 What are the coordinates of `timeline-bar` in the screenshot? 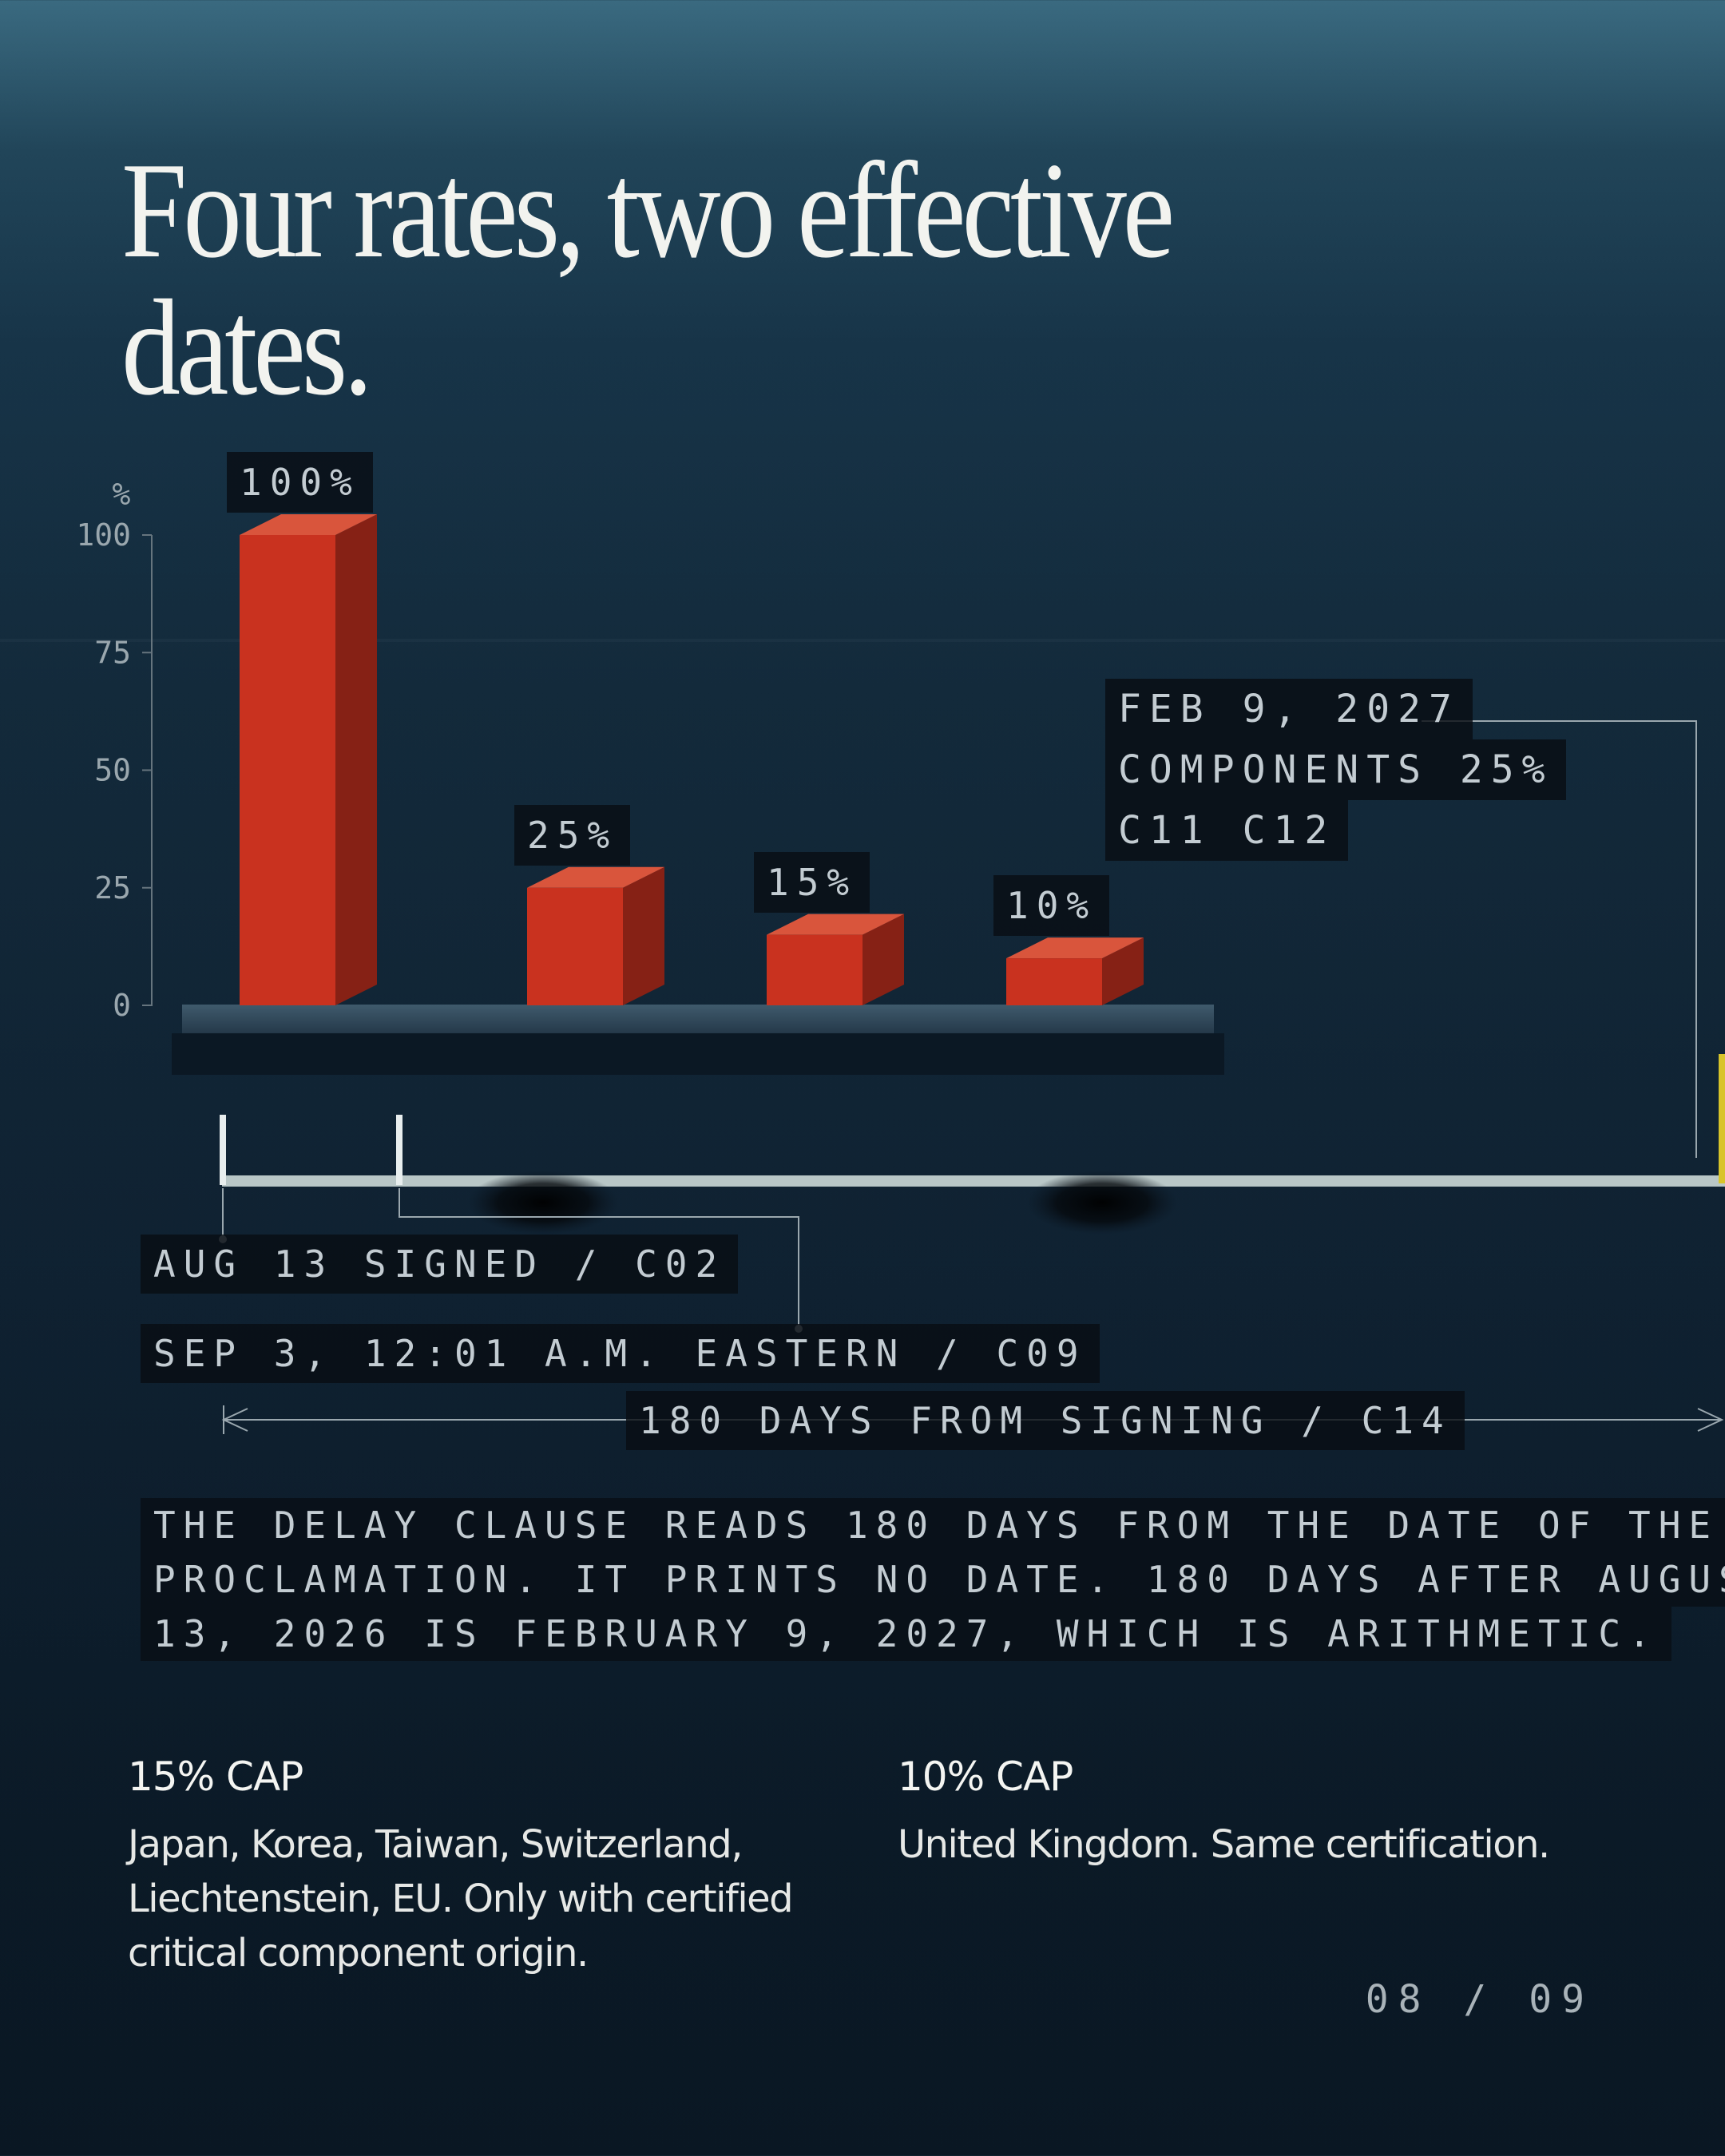 It's located at (974, 1181).